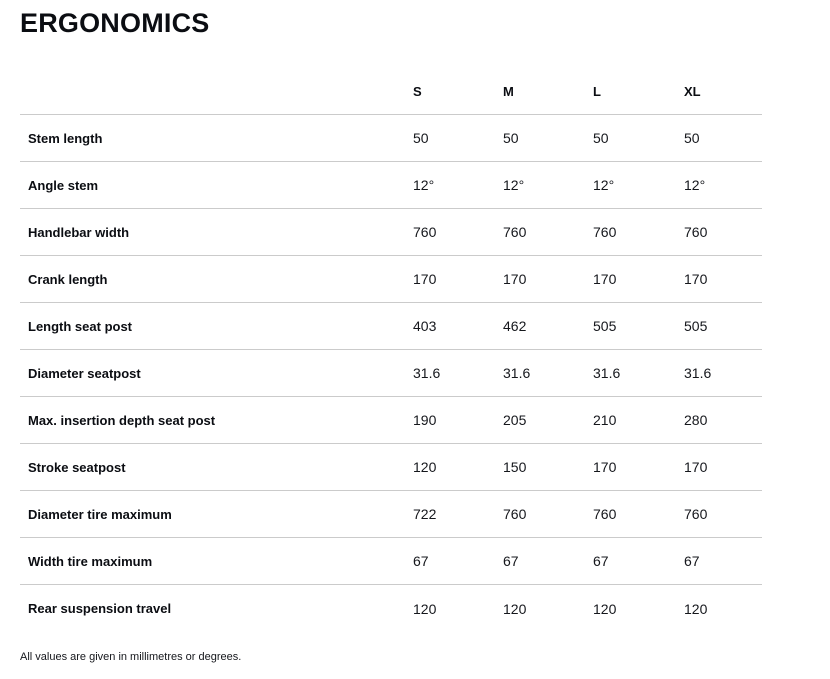 This screenshot has width=830, height=679. What do you see at coordinates (391, 138) in the screenshot?
I see `table-row: Stem length 50 50 50 50` at bounding box center [391, 138].